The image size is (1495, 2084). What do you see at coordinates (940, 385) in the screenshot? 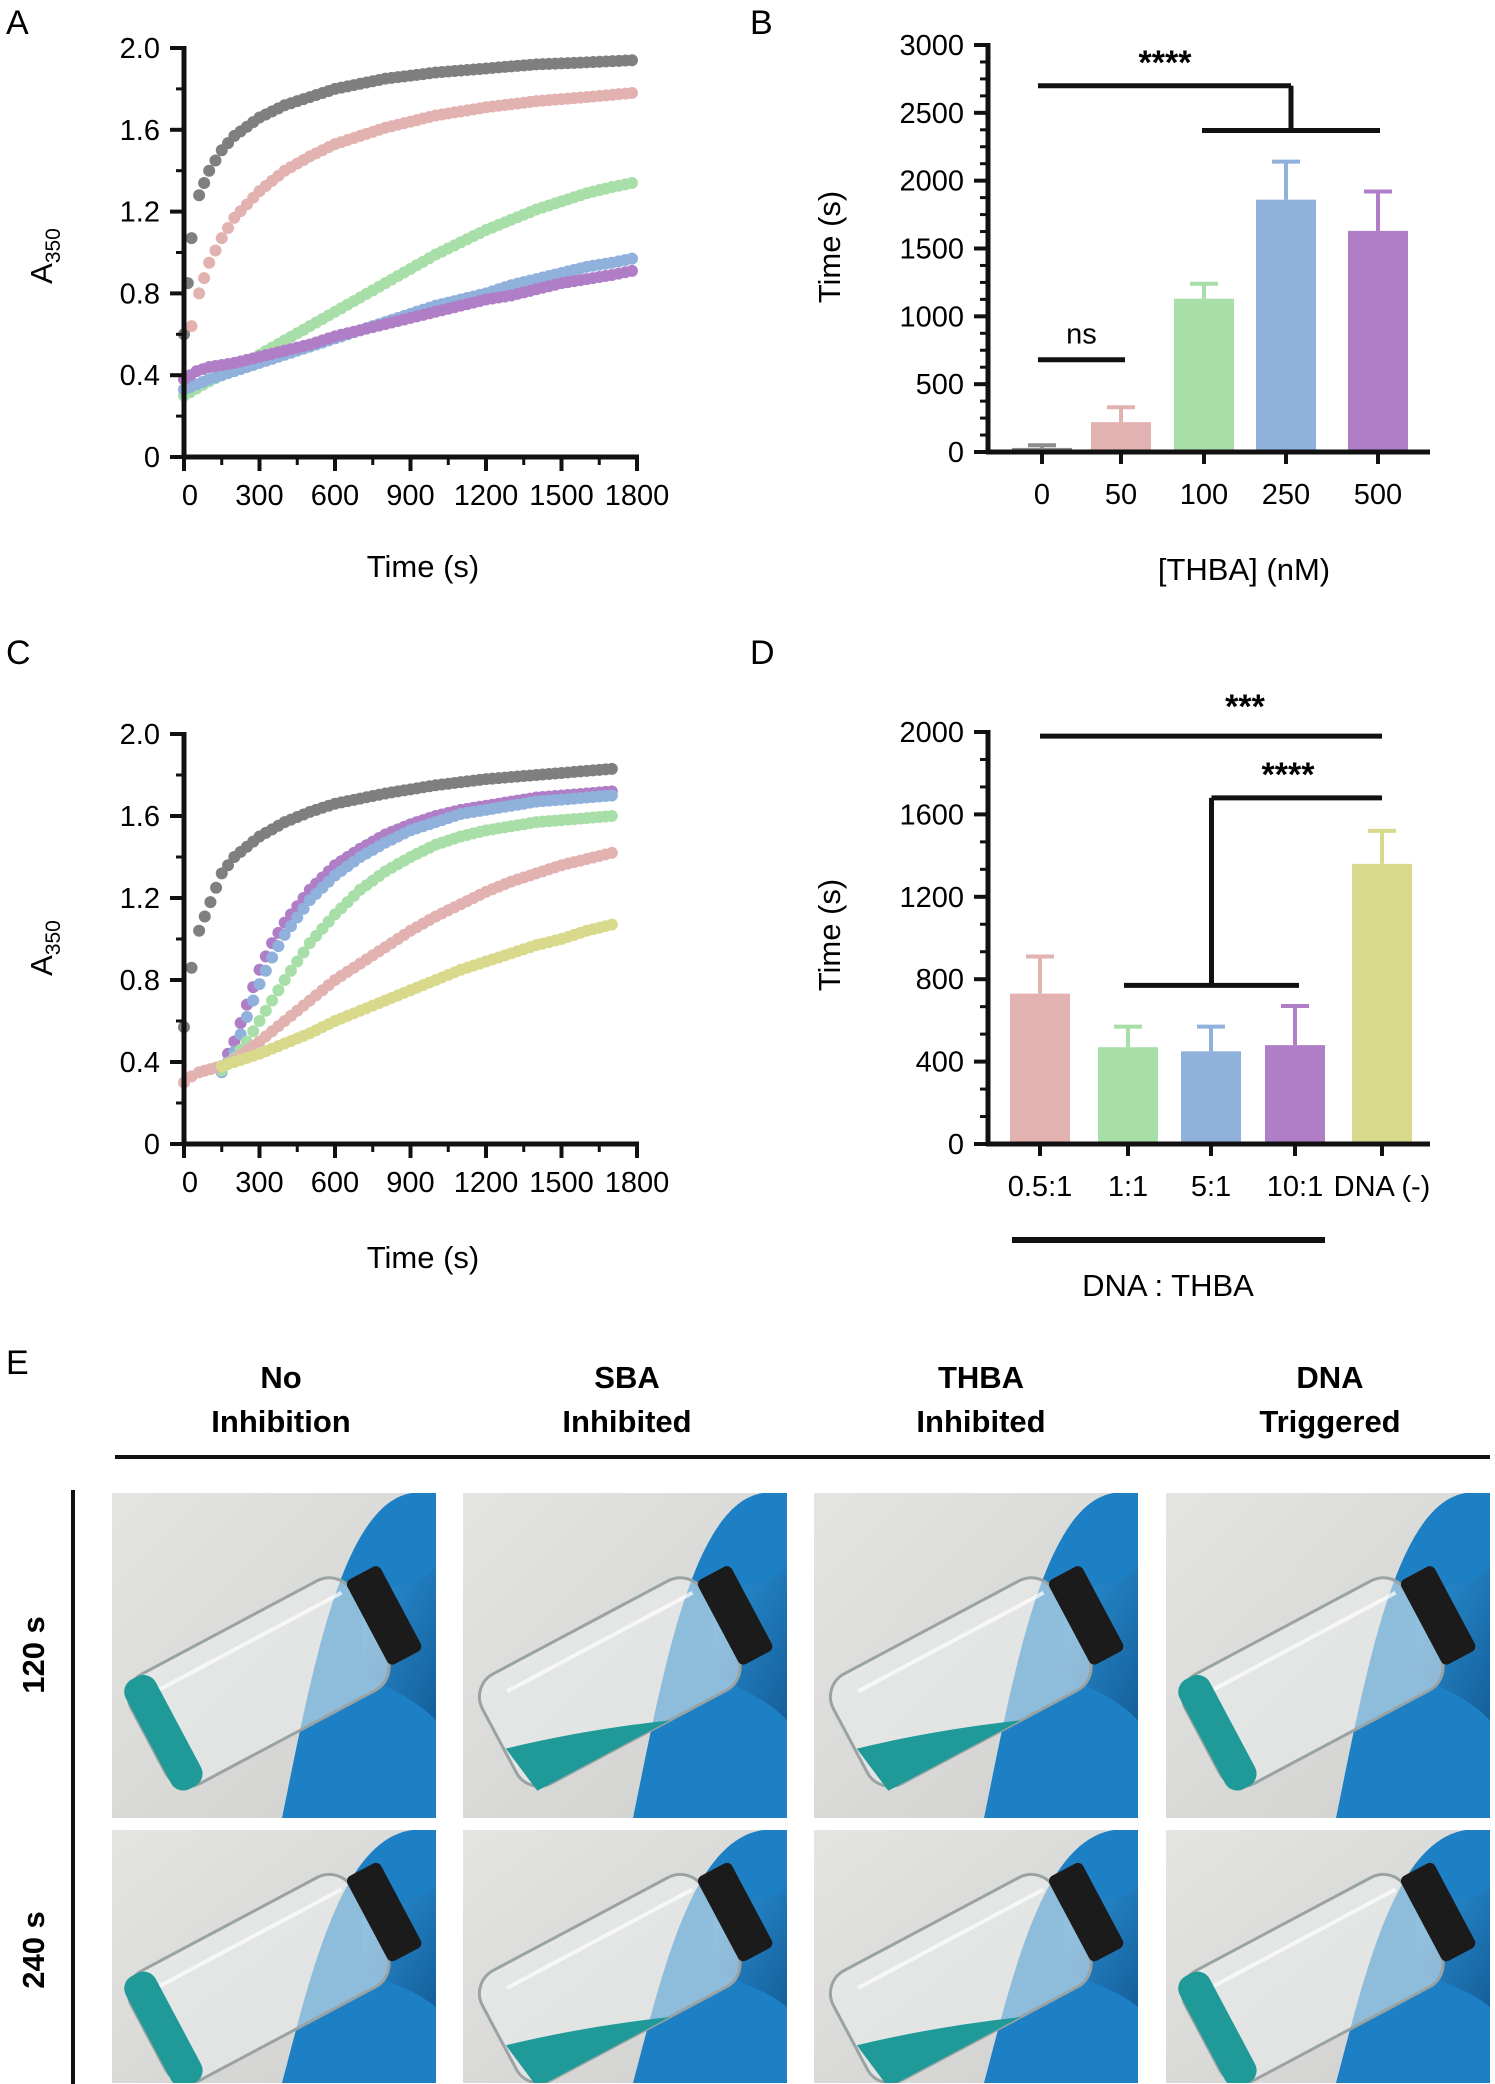
I see `y-tick-label: 500` at bounding box center [940, 385].